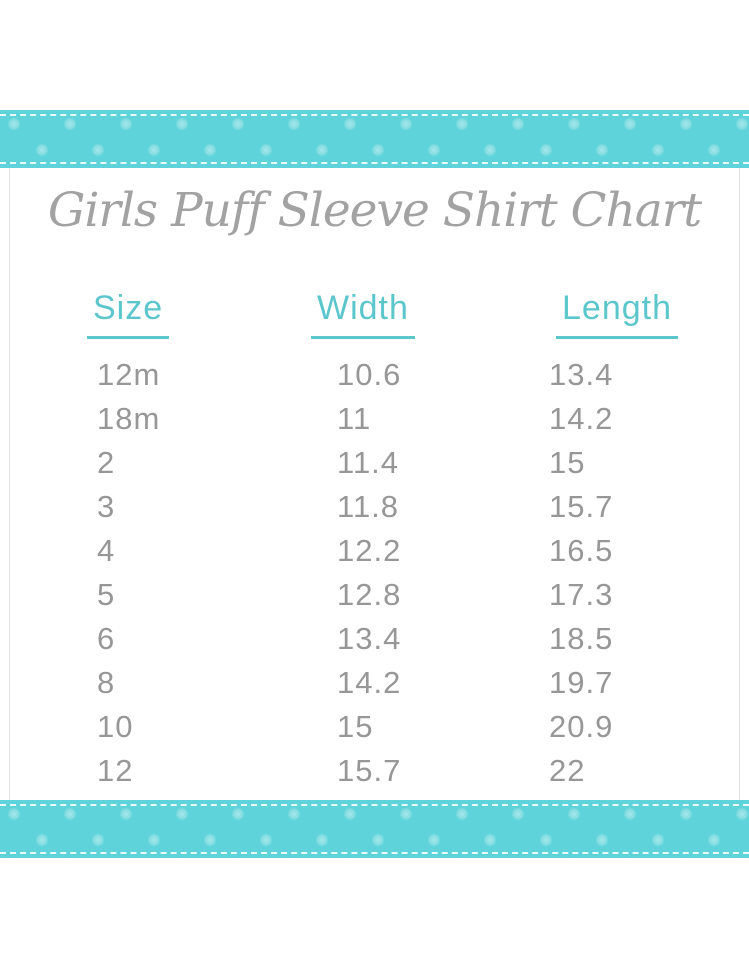 The width and height of the screenshot is (749, 963). Describe the element at coordinates (115, 726) in the screenshot. I see `size-value: 10` at that location.